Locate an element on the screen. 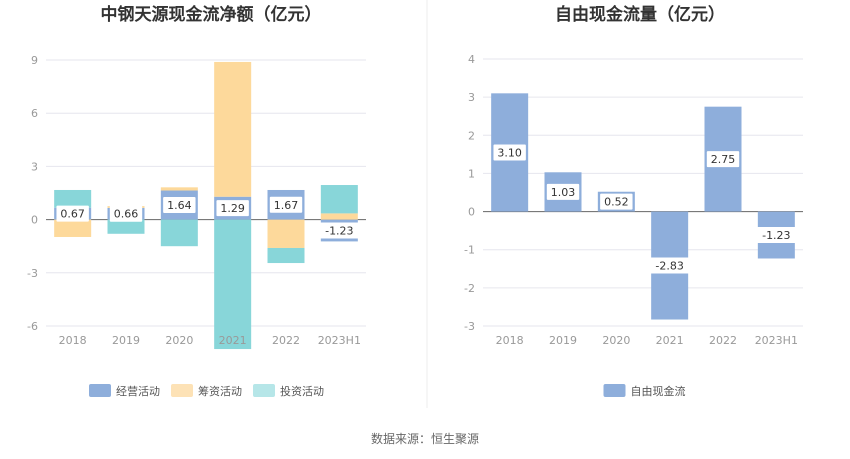 The width and height of the screenshot is (850, 459). data-label-2019: 0.66 is located at coordinates (126, 214).